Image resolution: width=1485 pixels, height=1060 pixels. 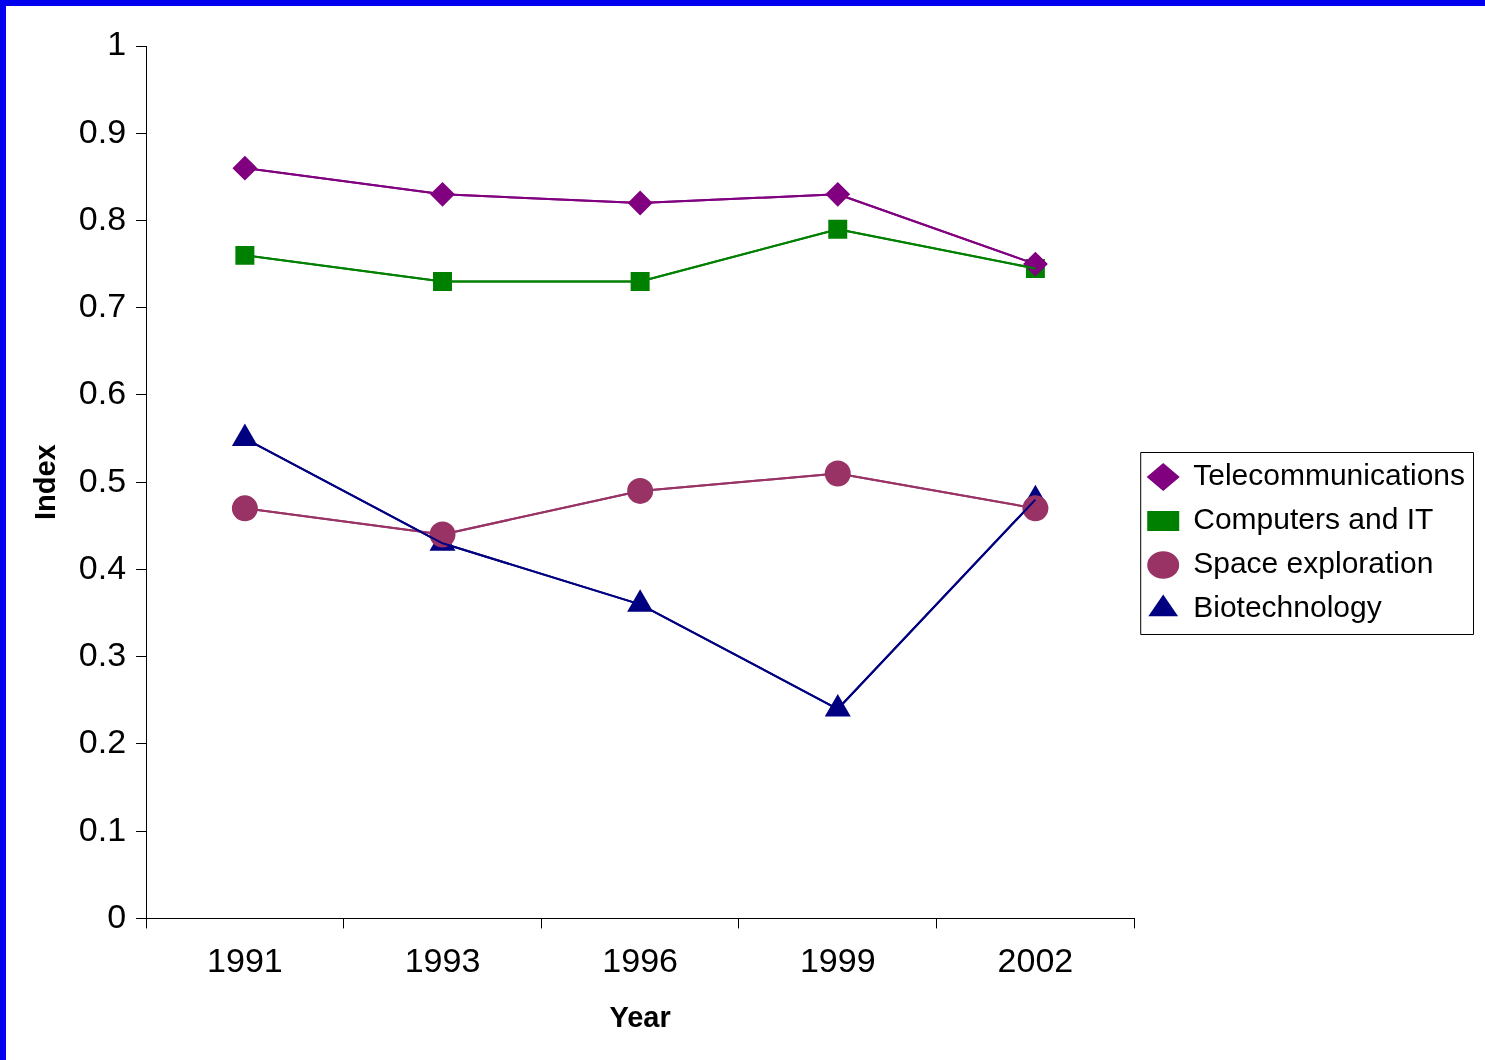 I want to click on y-tick-label: 0.3, so click(x=102, y=654).